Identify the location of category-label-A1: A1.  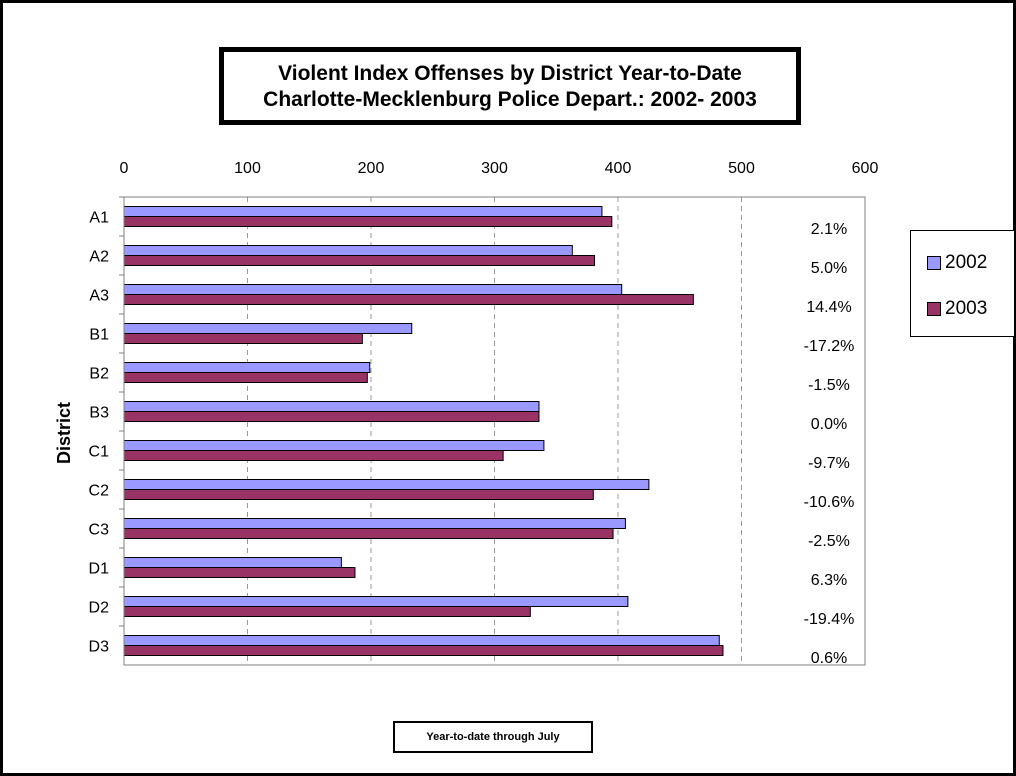
(99, 218).